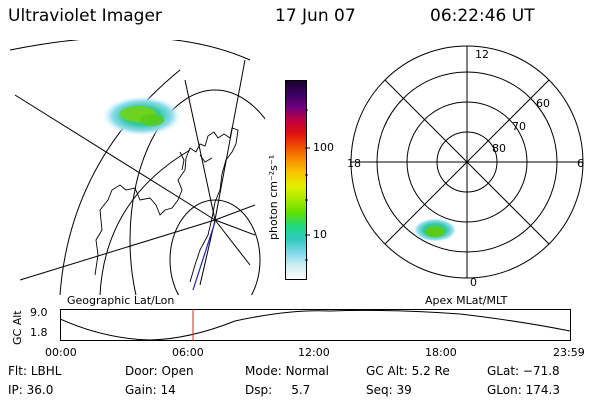 The width and height of the screenshot is (600, 400). I want to click on mlt-label-18: 18, so click(354, 163).